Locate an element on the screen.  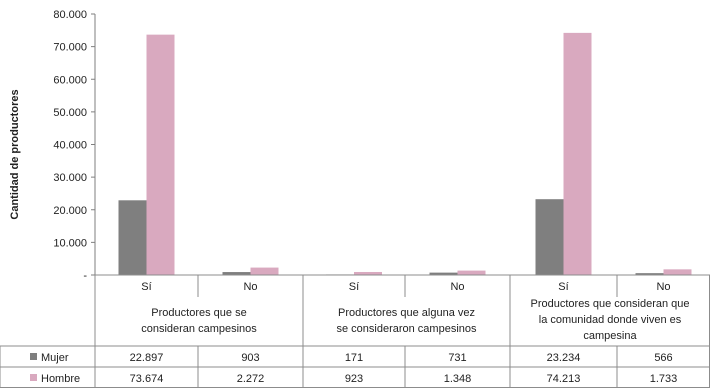
data-label: 171 is located at coordinates (354, 358).